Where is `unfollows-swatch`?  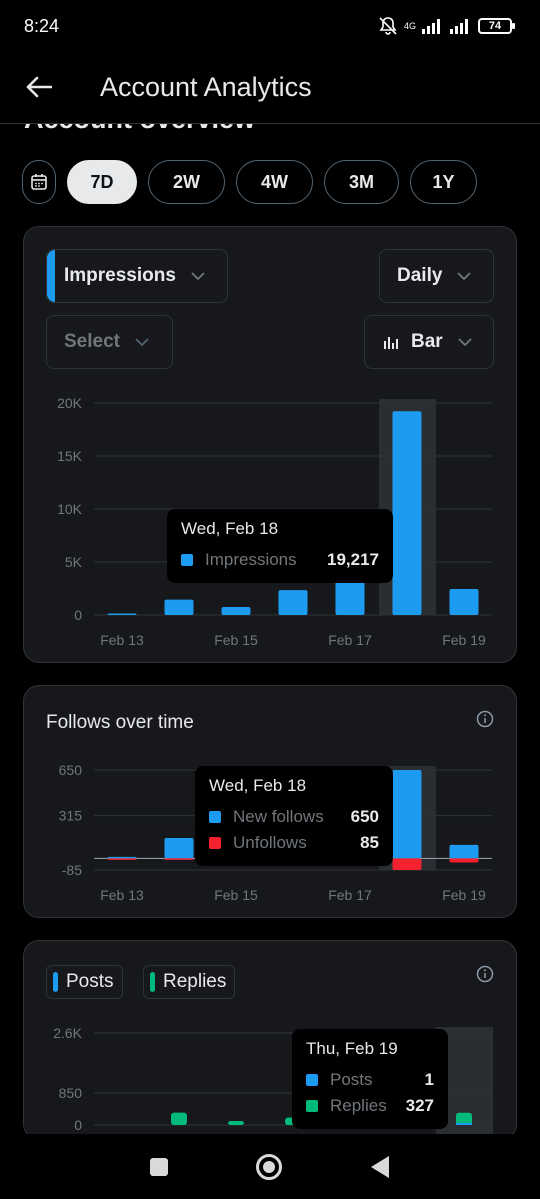
unfollows-swatch is located at coordinates (215, 843).